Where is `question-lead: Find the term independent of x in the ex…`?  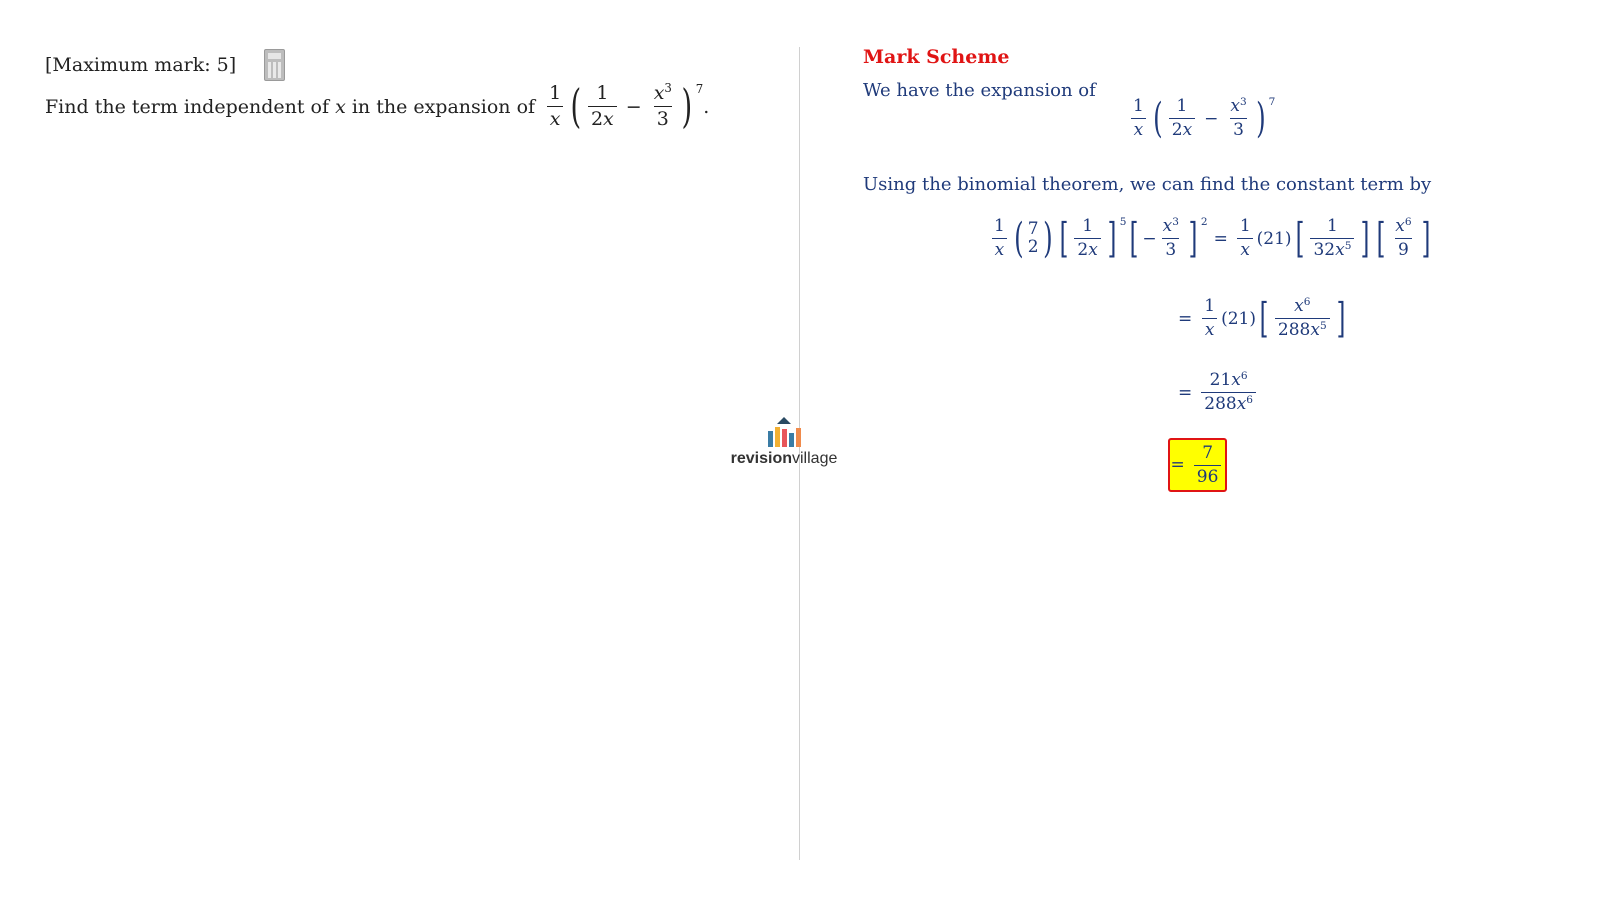
question-lead: Find the term independent of x in the ex… is located at coordinates (290, 106).